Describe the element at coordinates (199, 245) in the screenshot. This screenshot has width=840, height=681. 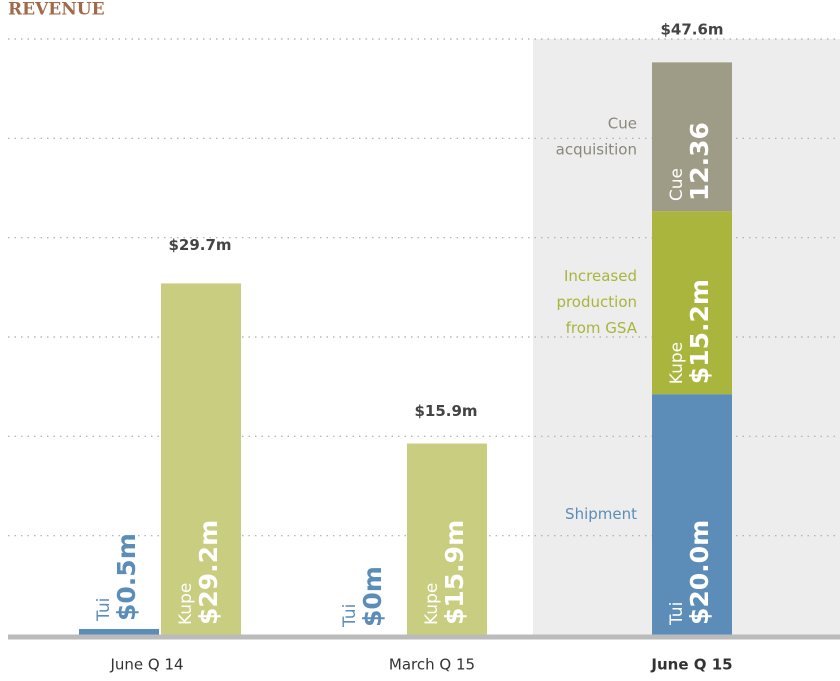
I see `total-label: $29.7m` at that location.